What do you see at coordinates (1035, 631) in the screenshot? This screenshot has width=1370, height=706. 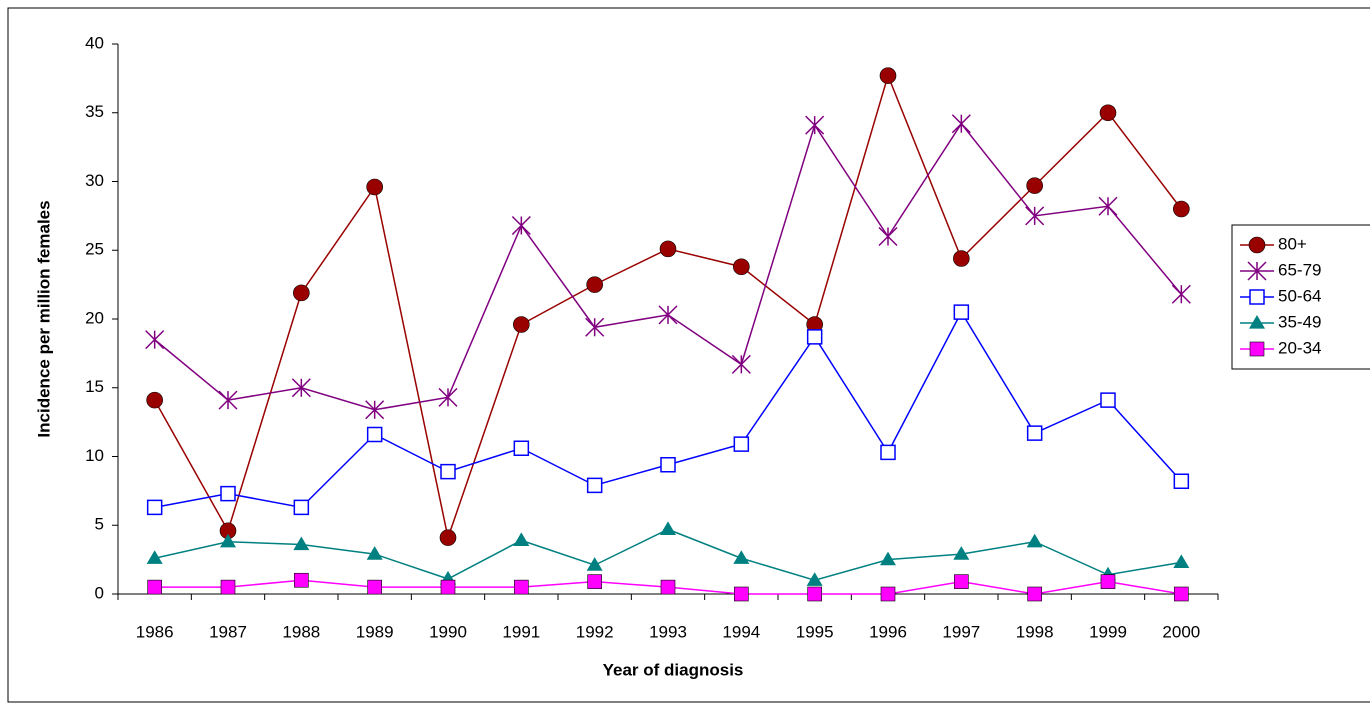 I see `x-tick-label: 1998` at bounding box center [1035, 631].